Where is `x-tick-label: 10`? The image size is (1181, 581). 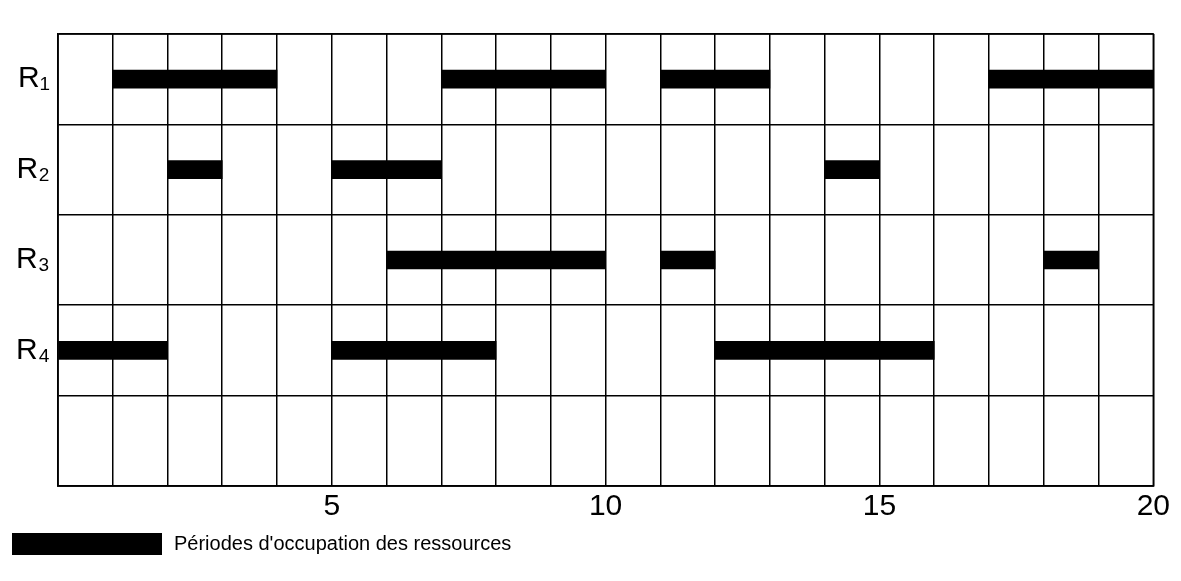 x-tick-label: 10 is located at coordinates (605, 505).